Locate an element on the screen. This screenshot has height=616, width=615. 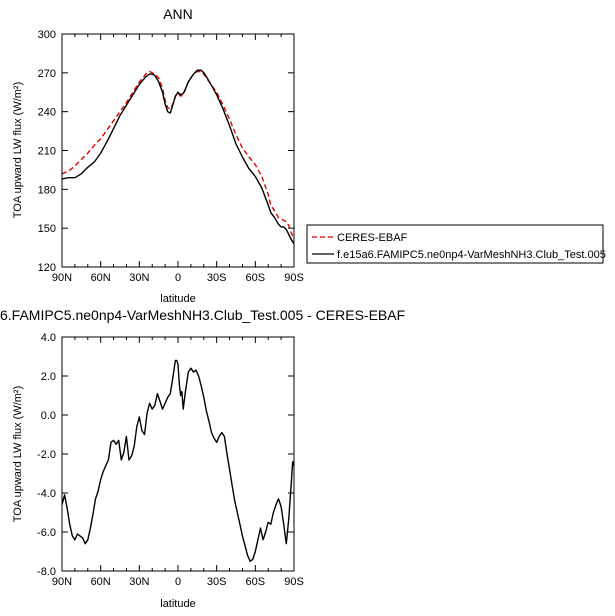
bottom-xtick-label: 0 is located at coordinates (178, 582).